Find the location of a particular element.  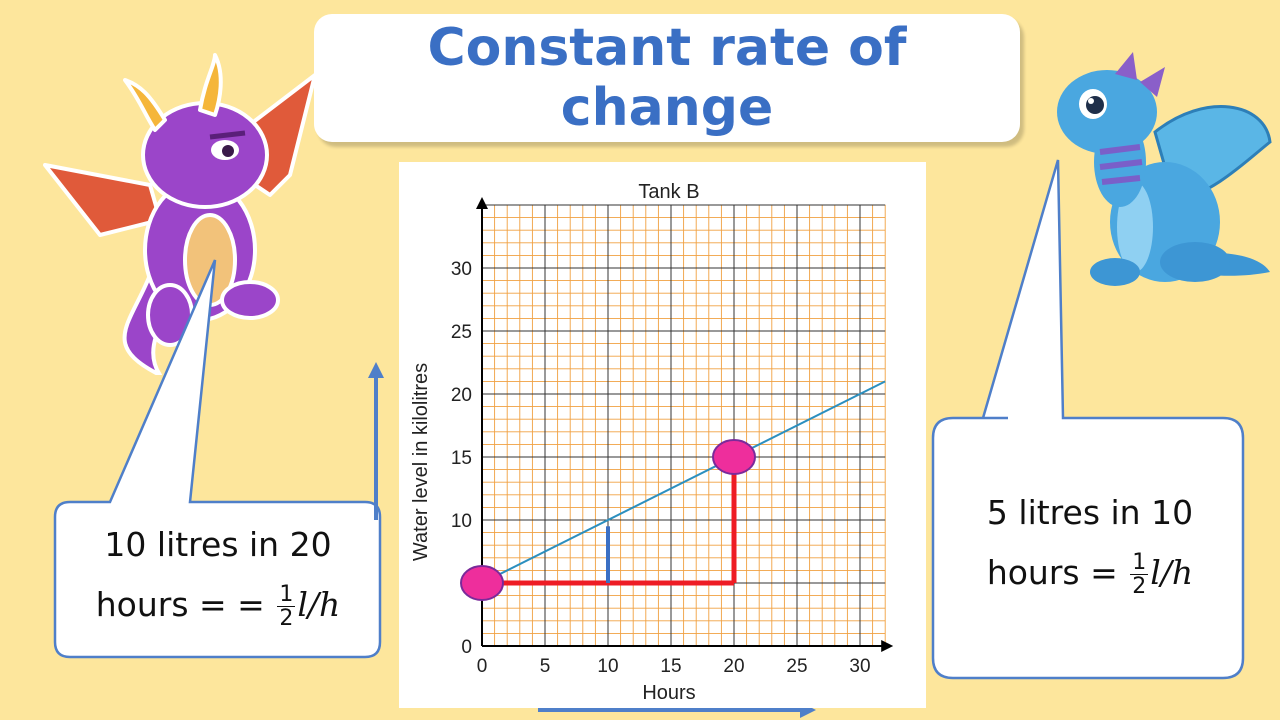

left-speech-bubble is located at coordinates (217, 459).